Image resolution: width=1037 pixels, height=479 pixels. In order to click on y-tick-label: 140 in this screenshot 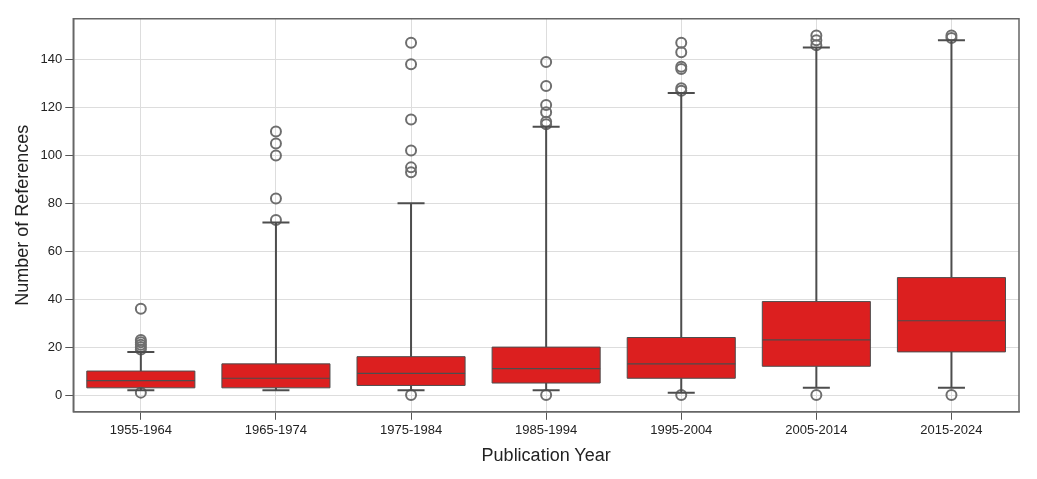, I will do `click(51, 59)`.